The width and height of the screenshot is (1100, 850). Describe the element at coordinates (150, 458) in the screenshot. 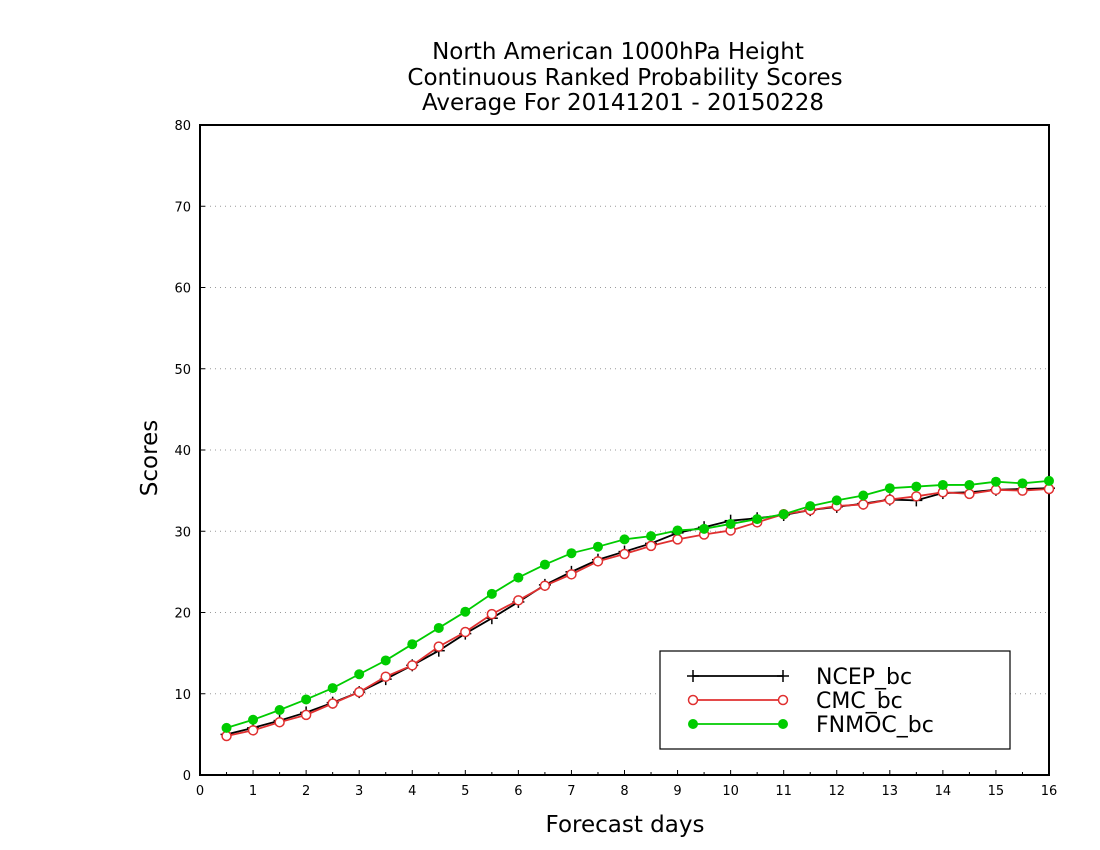

I see `y-axis-label: Scores` at that location.